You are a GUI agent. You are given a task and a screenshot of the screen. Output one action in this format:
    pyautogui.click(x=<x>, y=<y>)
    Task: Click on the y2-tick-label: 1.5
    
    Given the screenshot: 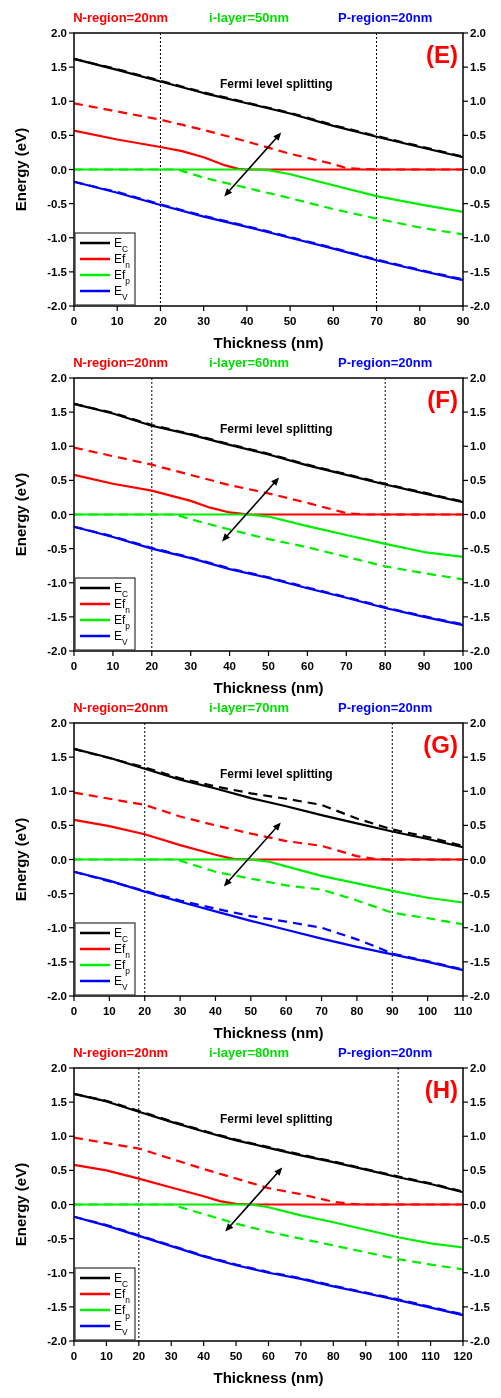 What is the action you would take?
    pyautogui.click(x=478, y=412)
    